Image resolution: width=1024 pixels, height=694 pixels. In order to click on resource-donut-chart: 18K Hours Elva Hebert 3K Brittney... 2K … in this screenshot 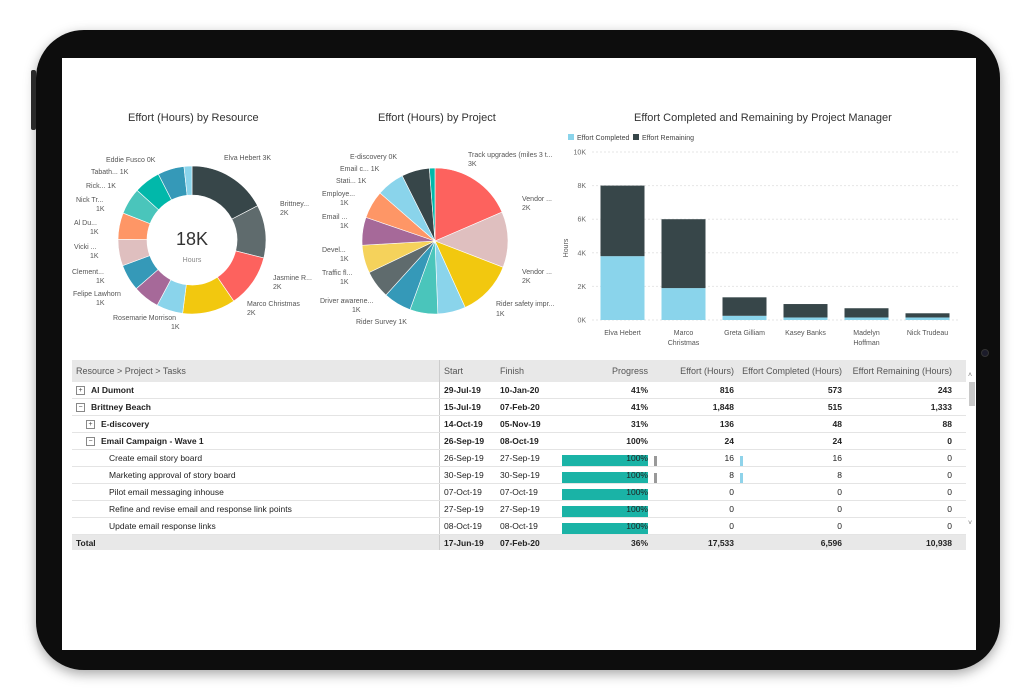, I will do `click(187, 243)`.